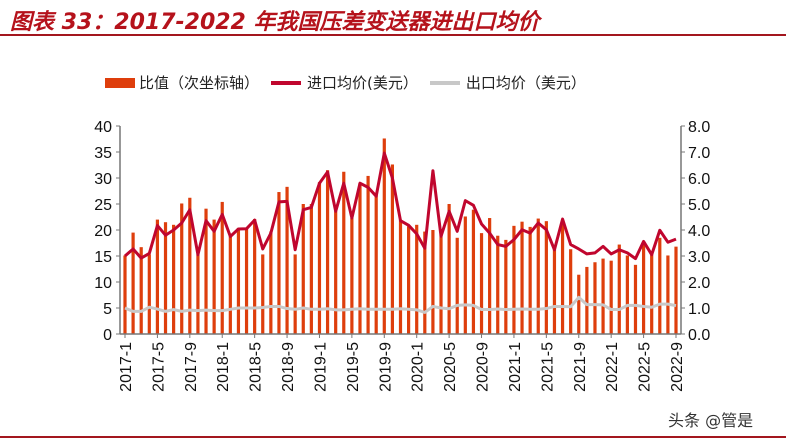  I want to click on x-tick-label: 2022-5, so click(645, 367).